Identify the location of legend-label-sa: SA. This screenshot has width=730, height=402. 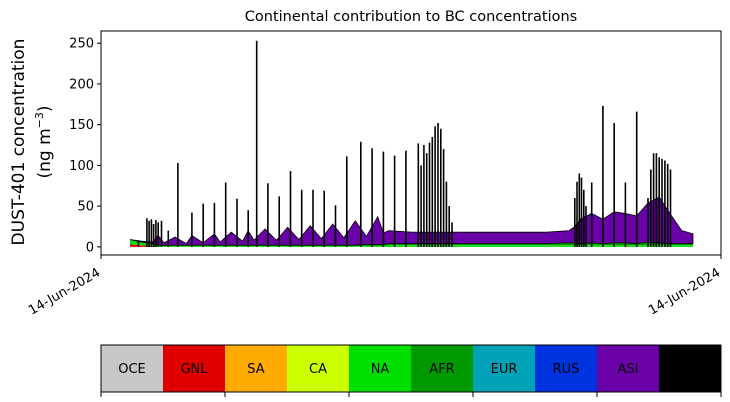
(255, 369).